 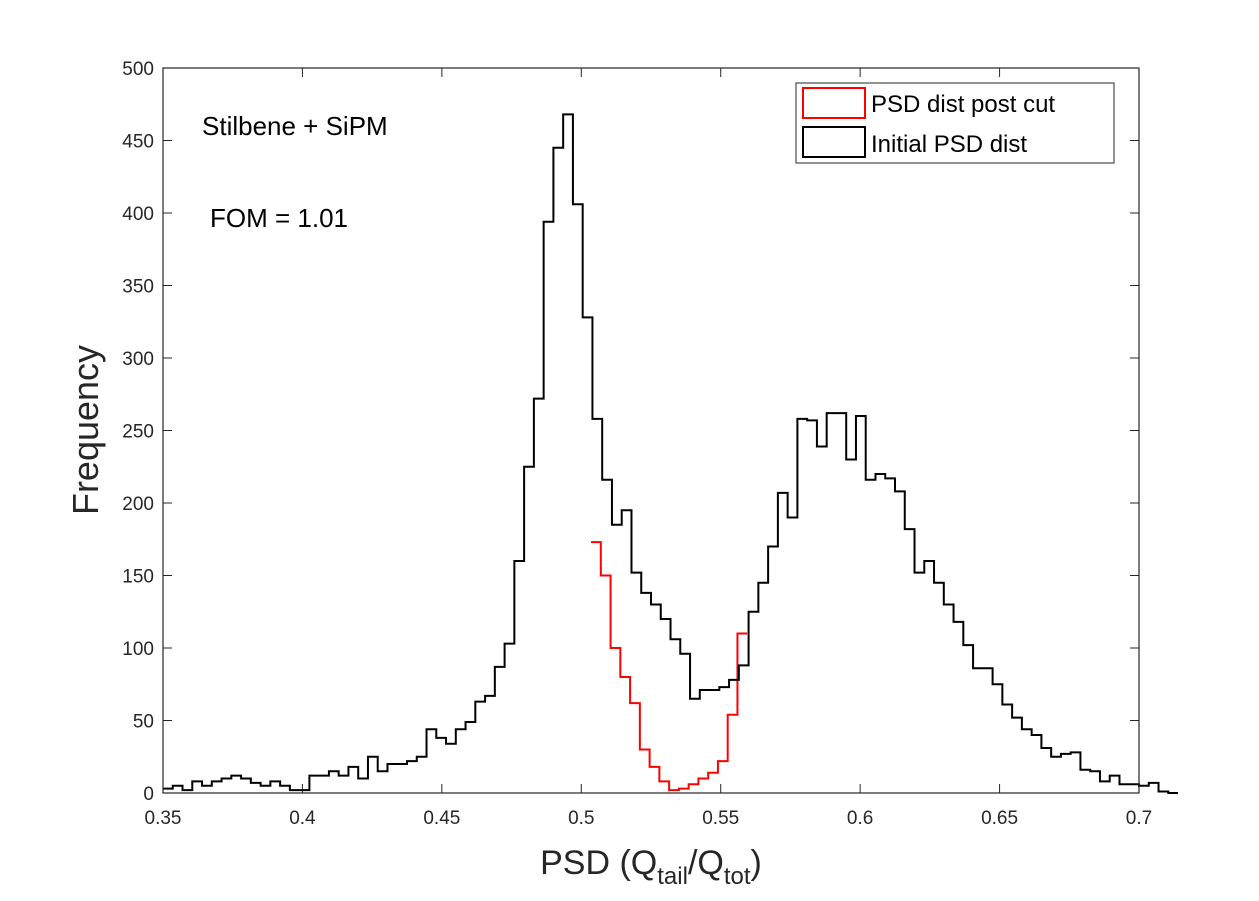 What do you see at coordinates (138, 287) in the screenshot?
I see `y-tick-label: 350` at bounding box center [138, 287].